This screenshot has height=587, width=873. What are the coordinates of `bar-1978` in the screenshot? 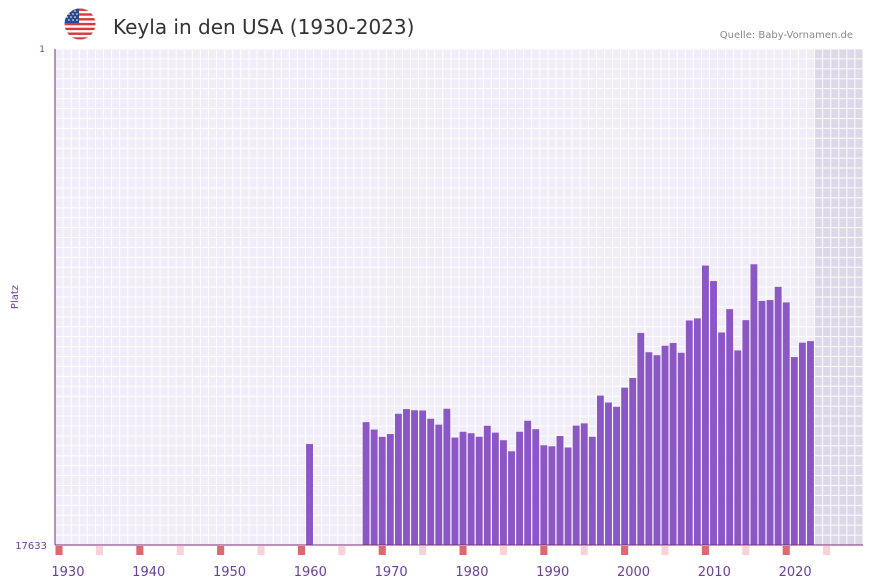 It's located at (455, 491).